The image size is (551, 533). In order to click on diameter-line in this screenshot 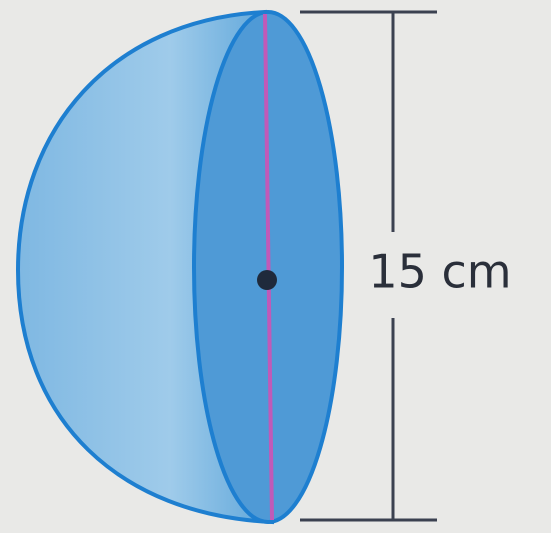, I will do `click(268, 267)`.